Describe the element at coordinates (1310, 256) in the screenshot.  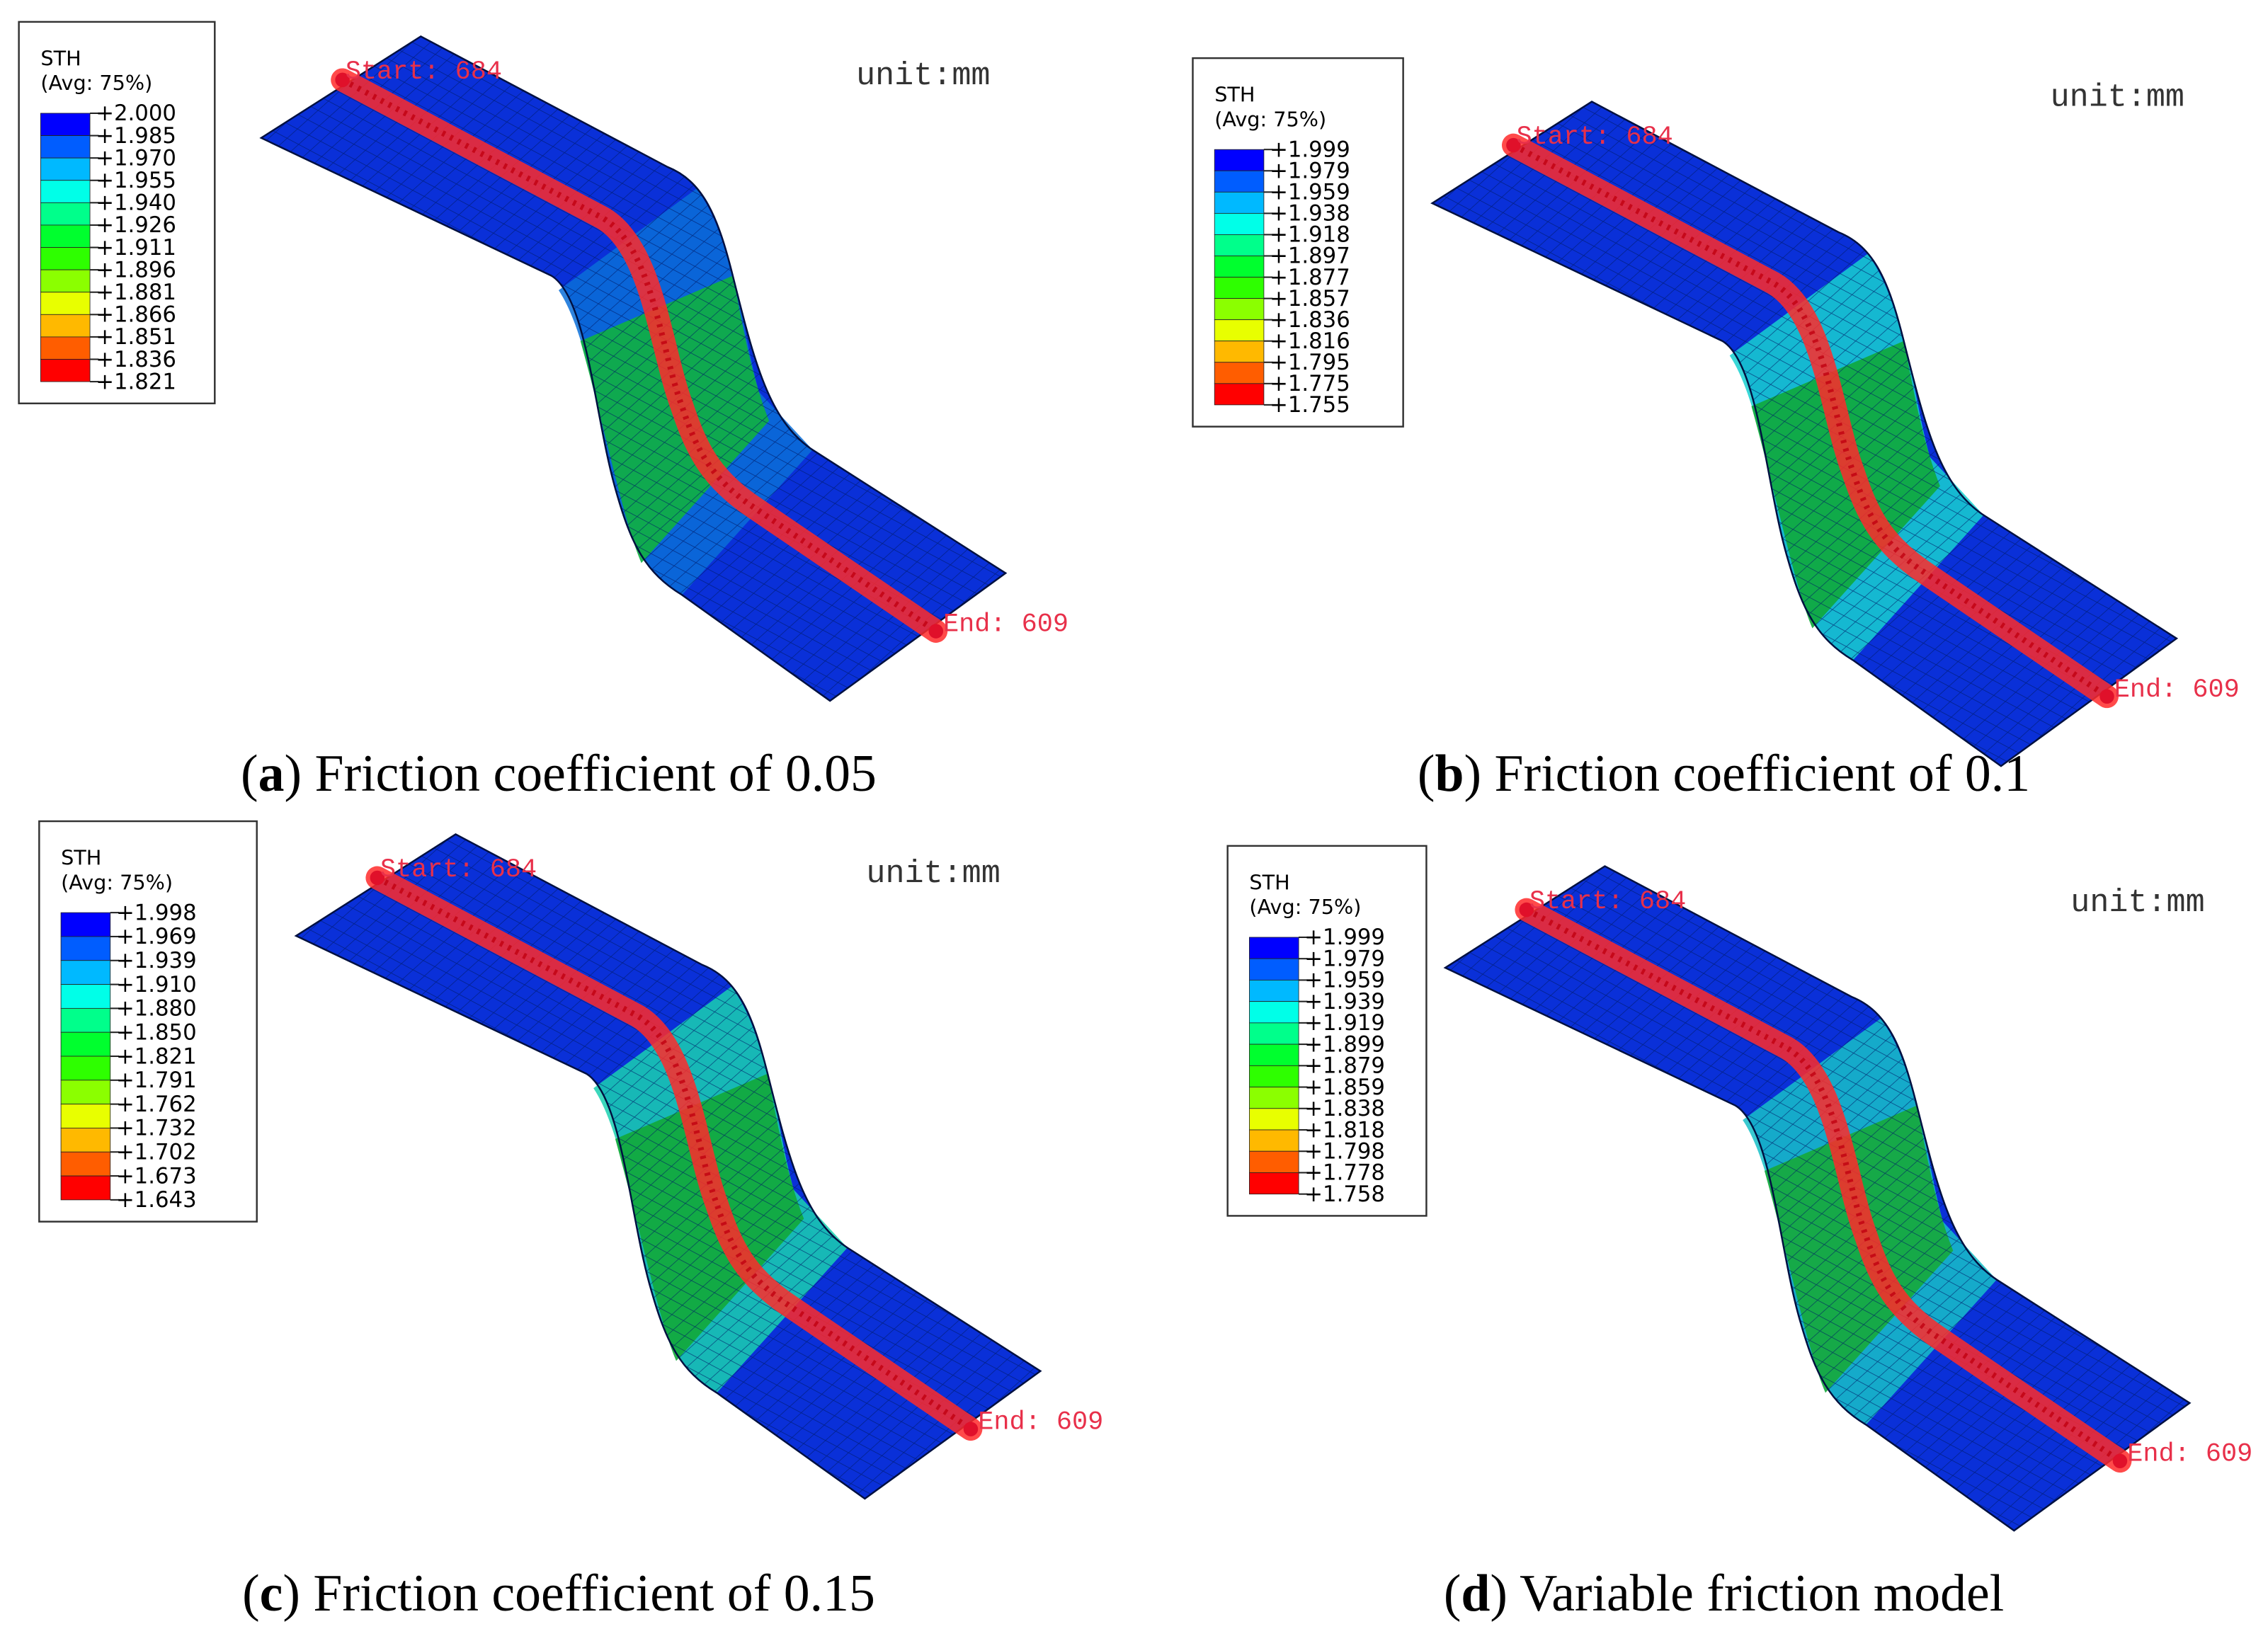
I see `legend-label: +1.897` at that location.